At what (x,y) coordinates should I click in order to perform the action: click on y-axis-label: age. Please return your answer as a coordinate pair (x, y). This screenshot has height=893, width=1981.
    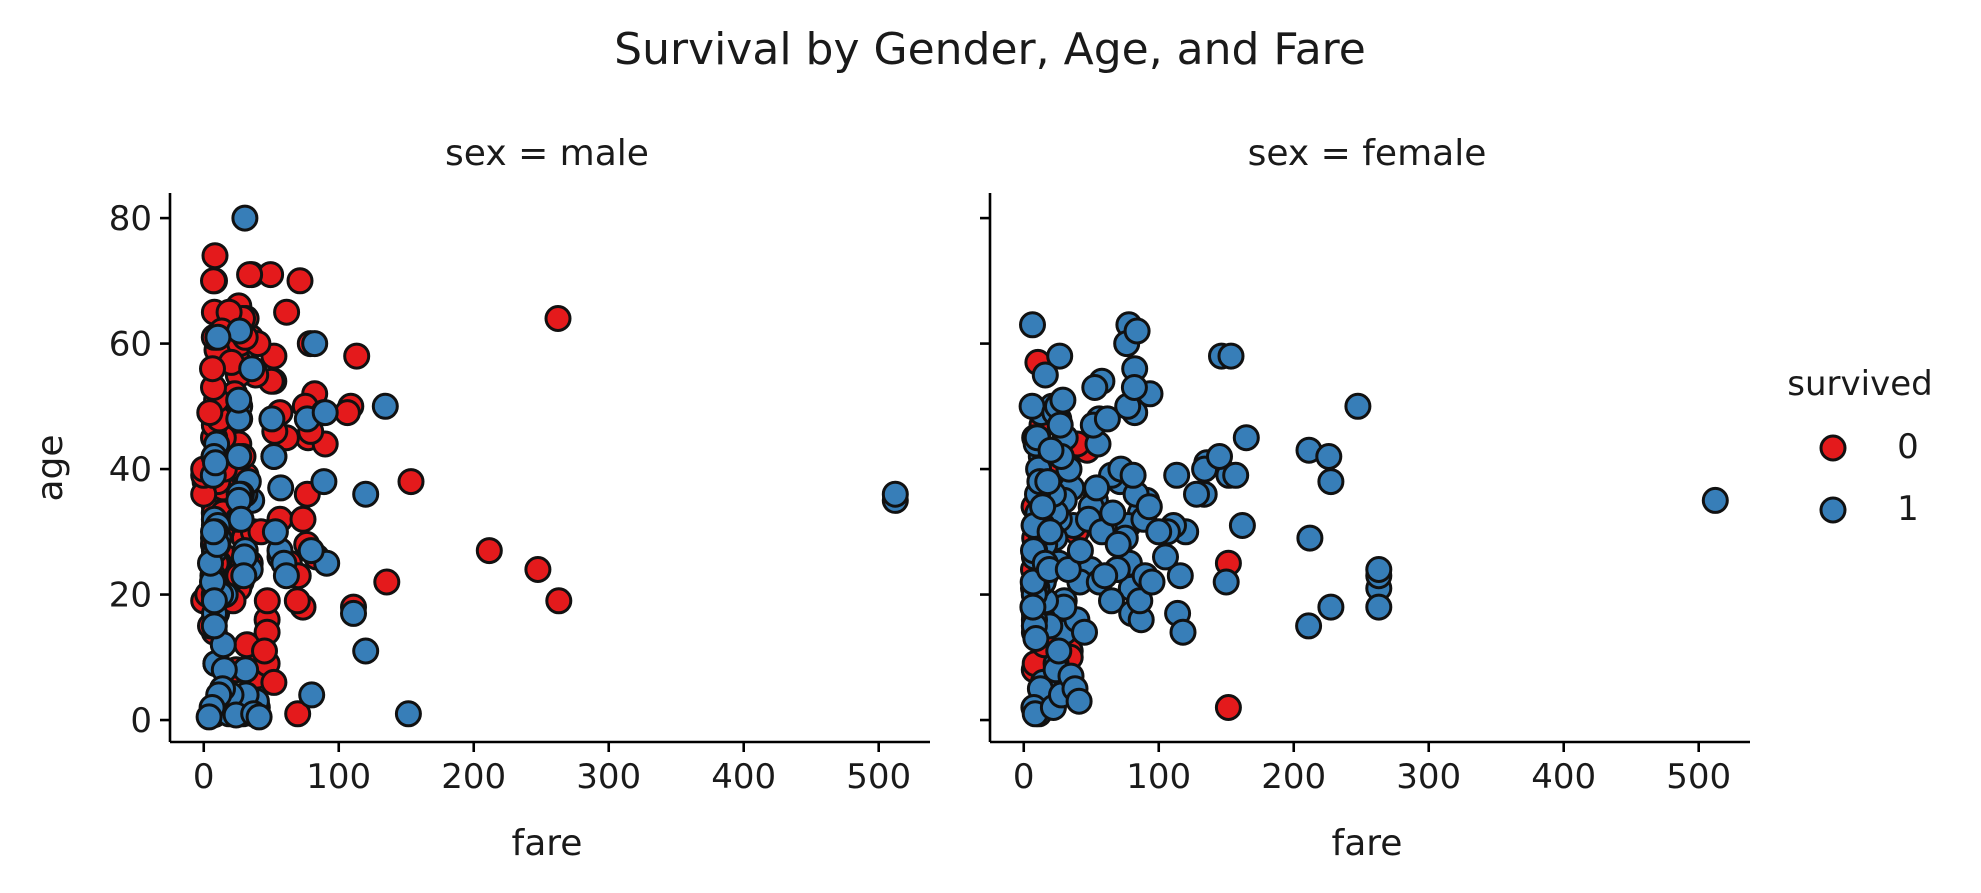
    Looking at the image, I should click on (50, 467).